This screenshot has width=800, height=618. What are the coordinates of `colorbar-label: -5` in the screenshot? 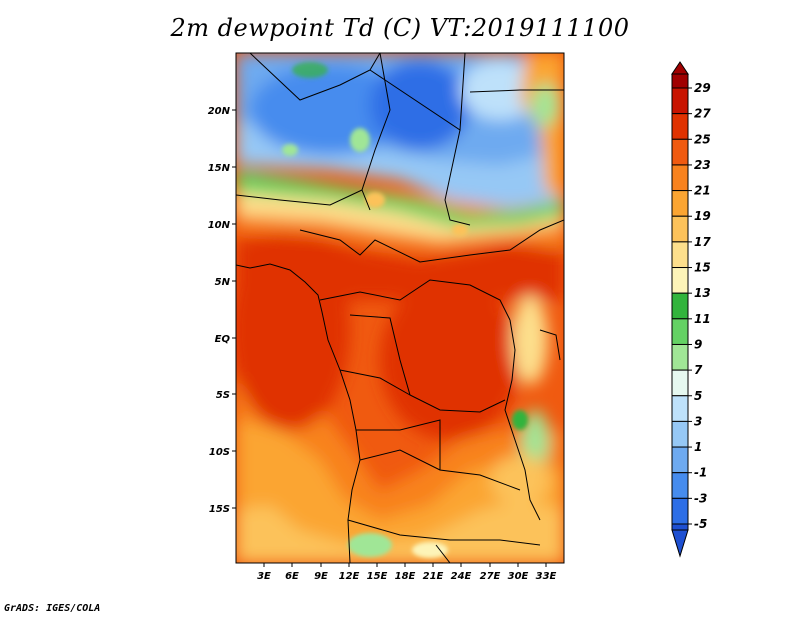 It's located at (700, 524).